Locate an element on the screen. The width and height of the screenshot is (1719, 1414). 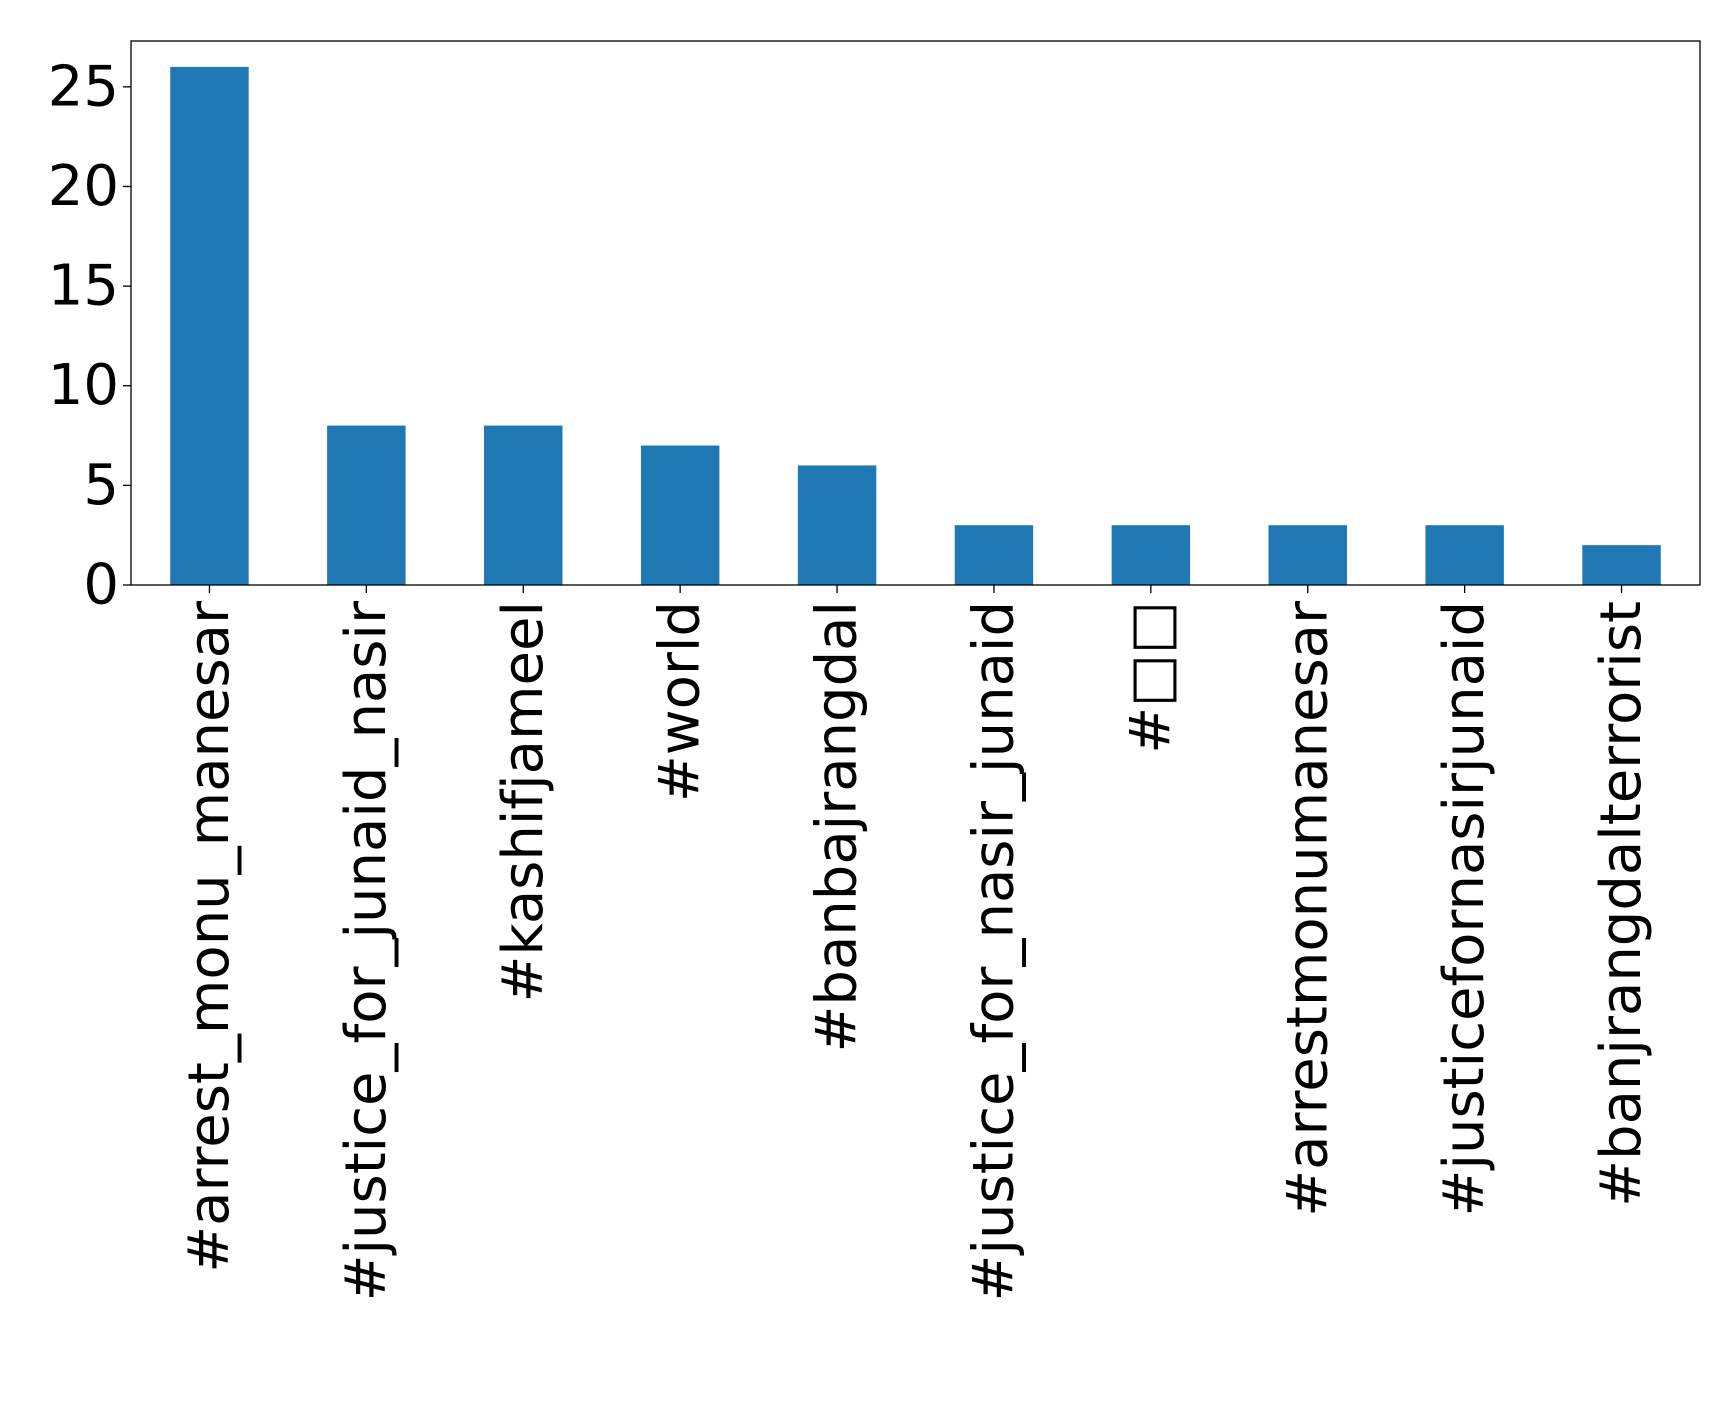
x-tick-label-5: #justice_for_nasir_junaid is located at coordinates (993, 951).